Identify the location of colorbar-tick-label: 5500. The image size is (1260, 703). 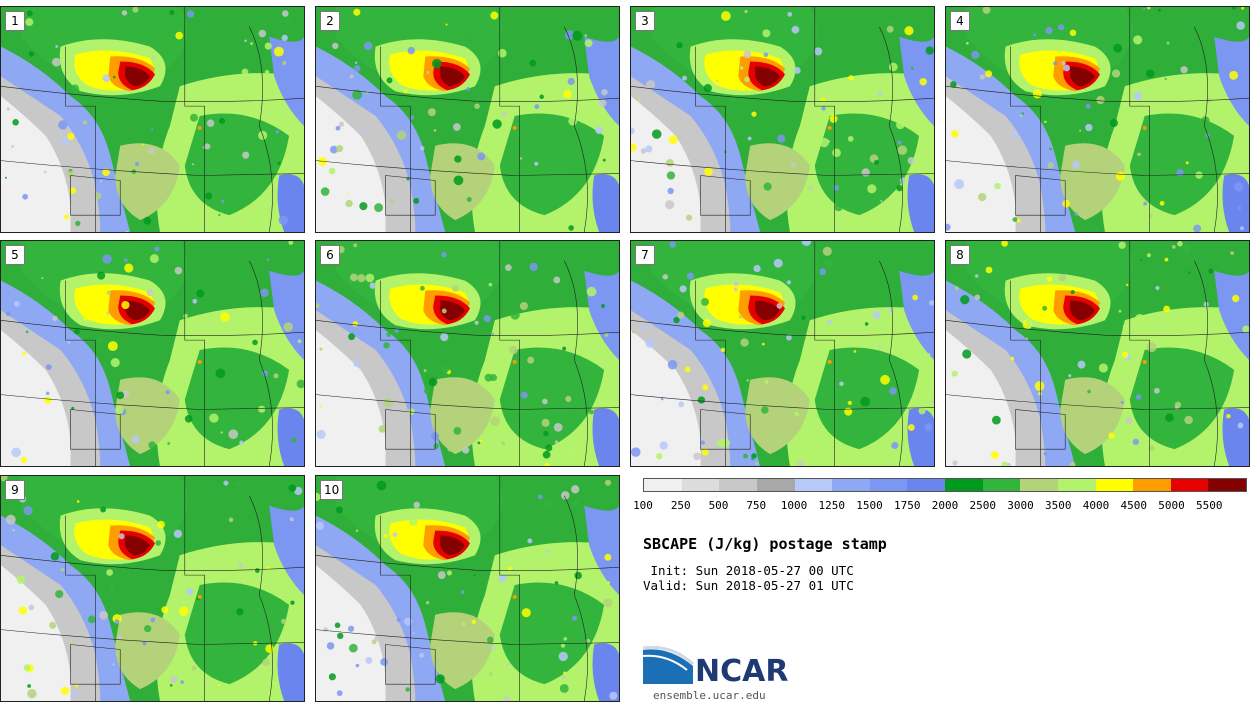
(1209, 505).